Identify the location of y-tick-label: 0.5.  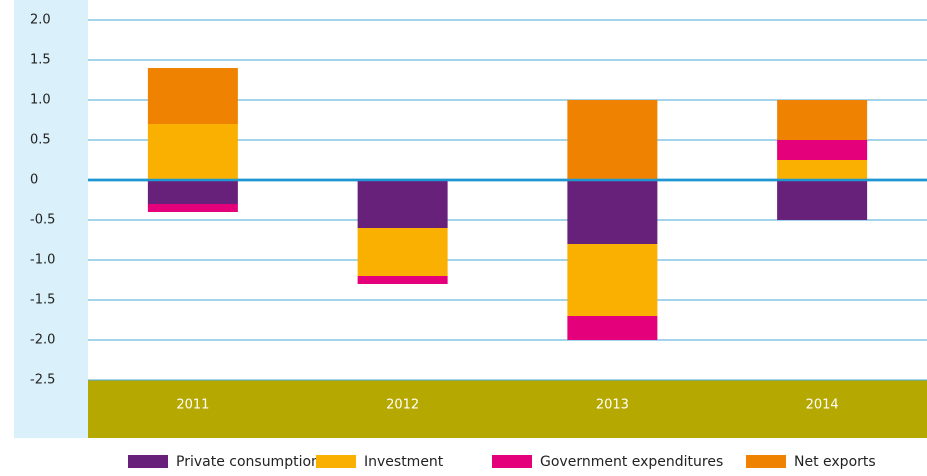
(40, 140).